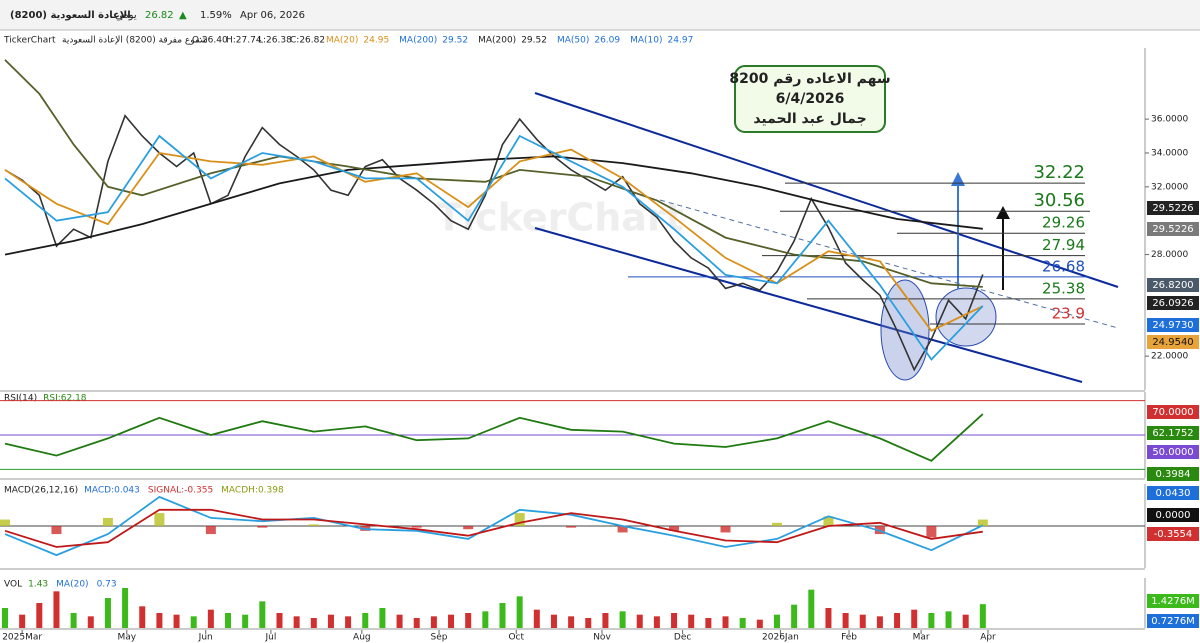  I want to click on value-tag-label: 0.0430, so click(1173, 493).